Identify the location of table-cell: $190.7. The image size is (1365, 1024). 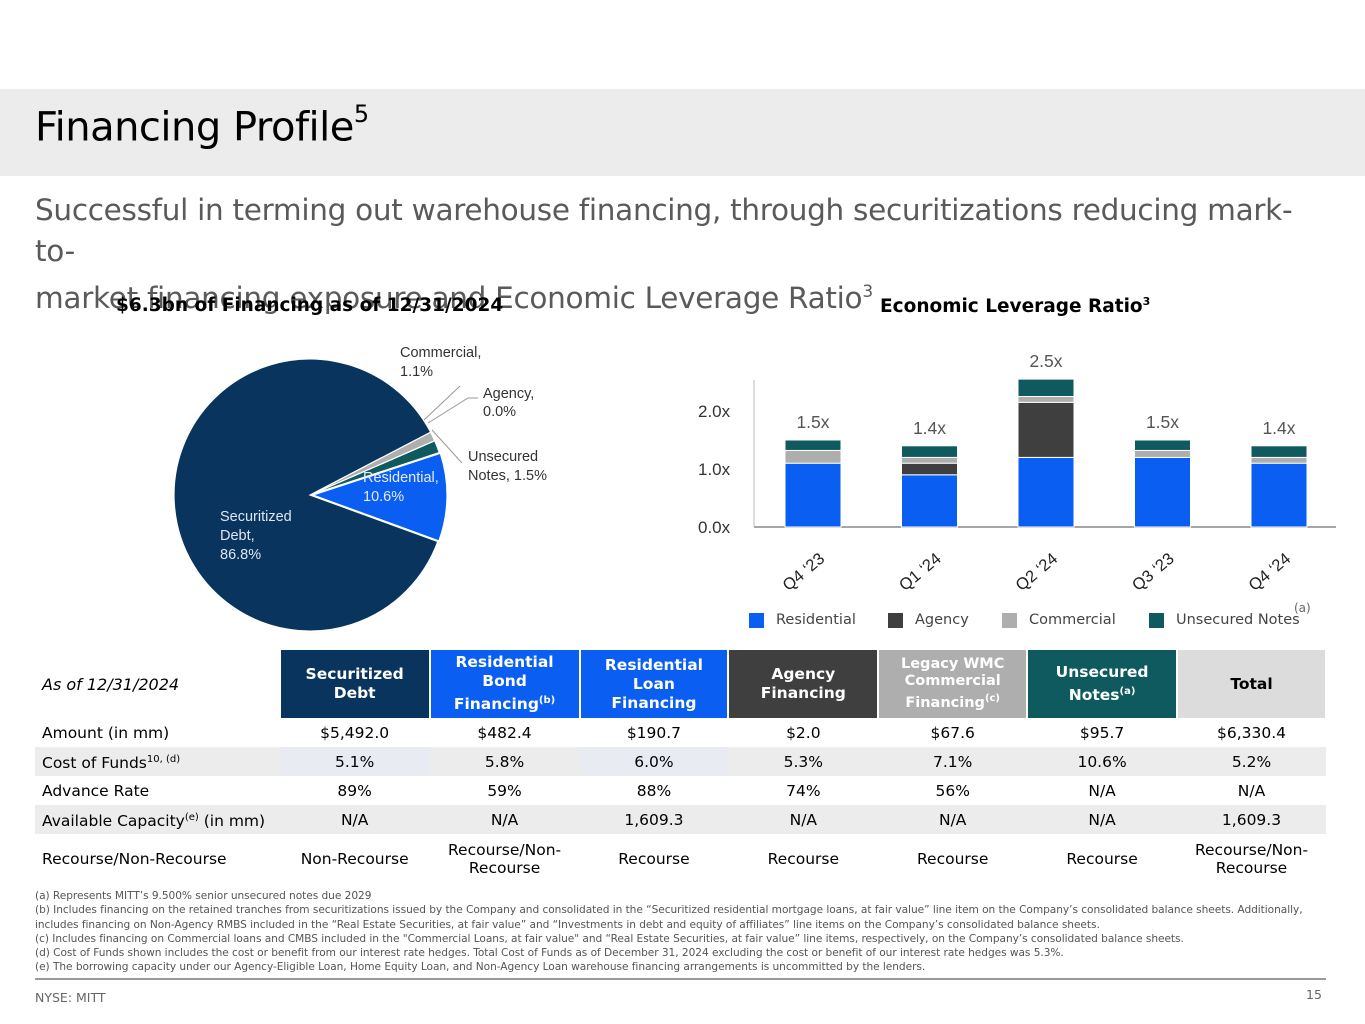
(654, 732).